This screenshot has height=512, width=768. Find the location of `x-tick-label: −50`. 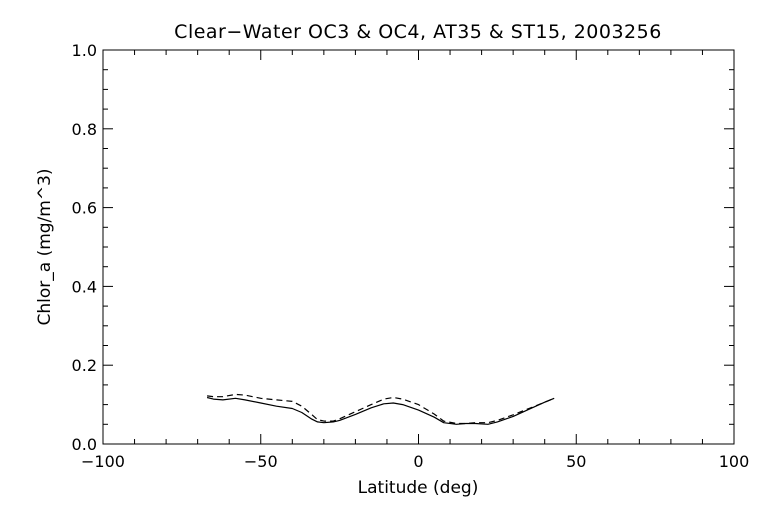

x-tick-label: −50 is located at coordinates (261, 461).